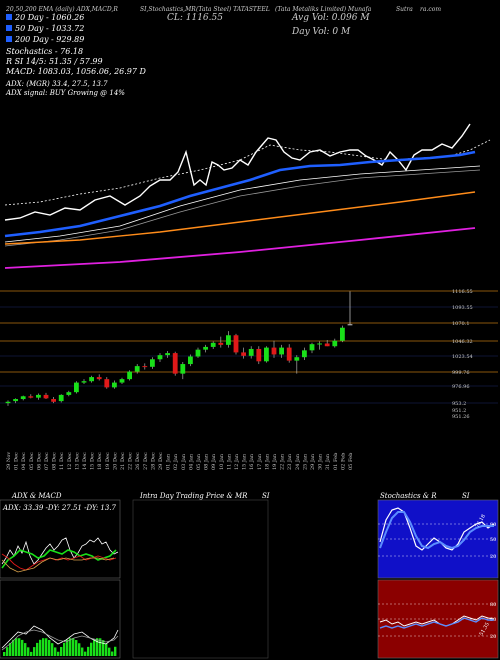 This screenshot has height=660, width=500. I want to click on ema-20-legend: 20 Day - 1060.26, so click(45, 17).